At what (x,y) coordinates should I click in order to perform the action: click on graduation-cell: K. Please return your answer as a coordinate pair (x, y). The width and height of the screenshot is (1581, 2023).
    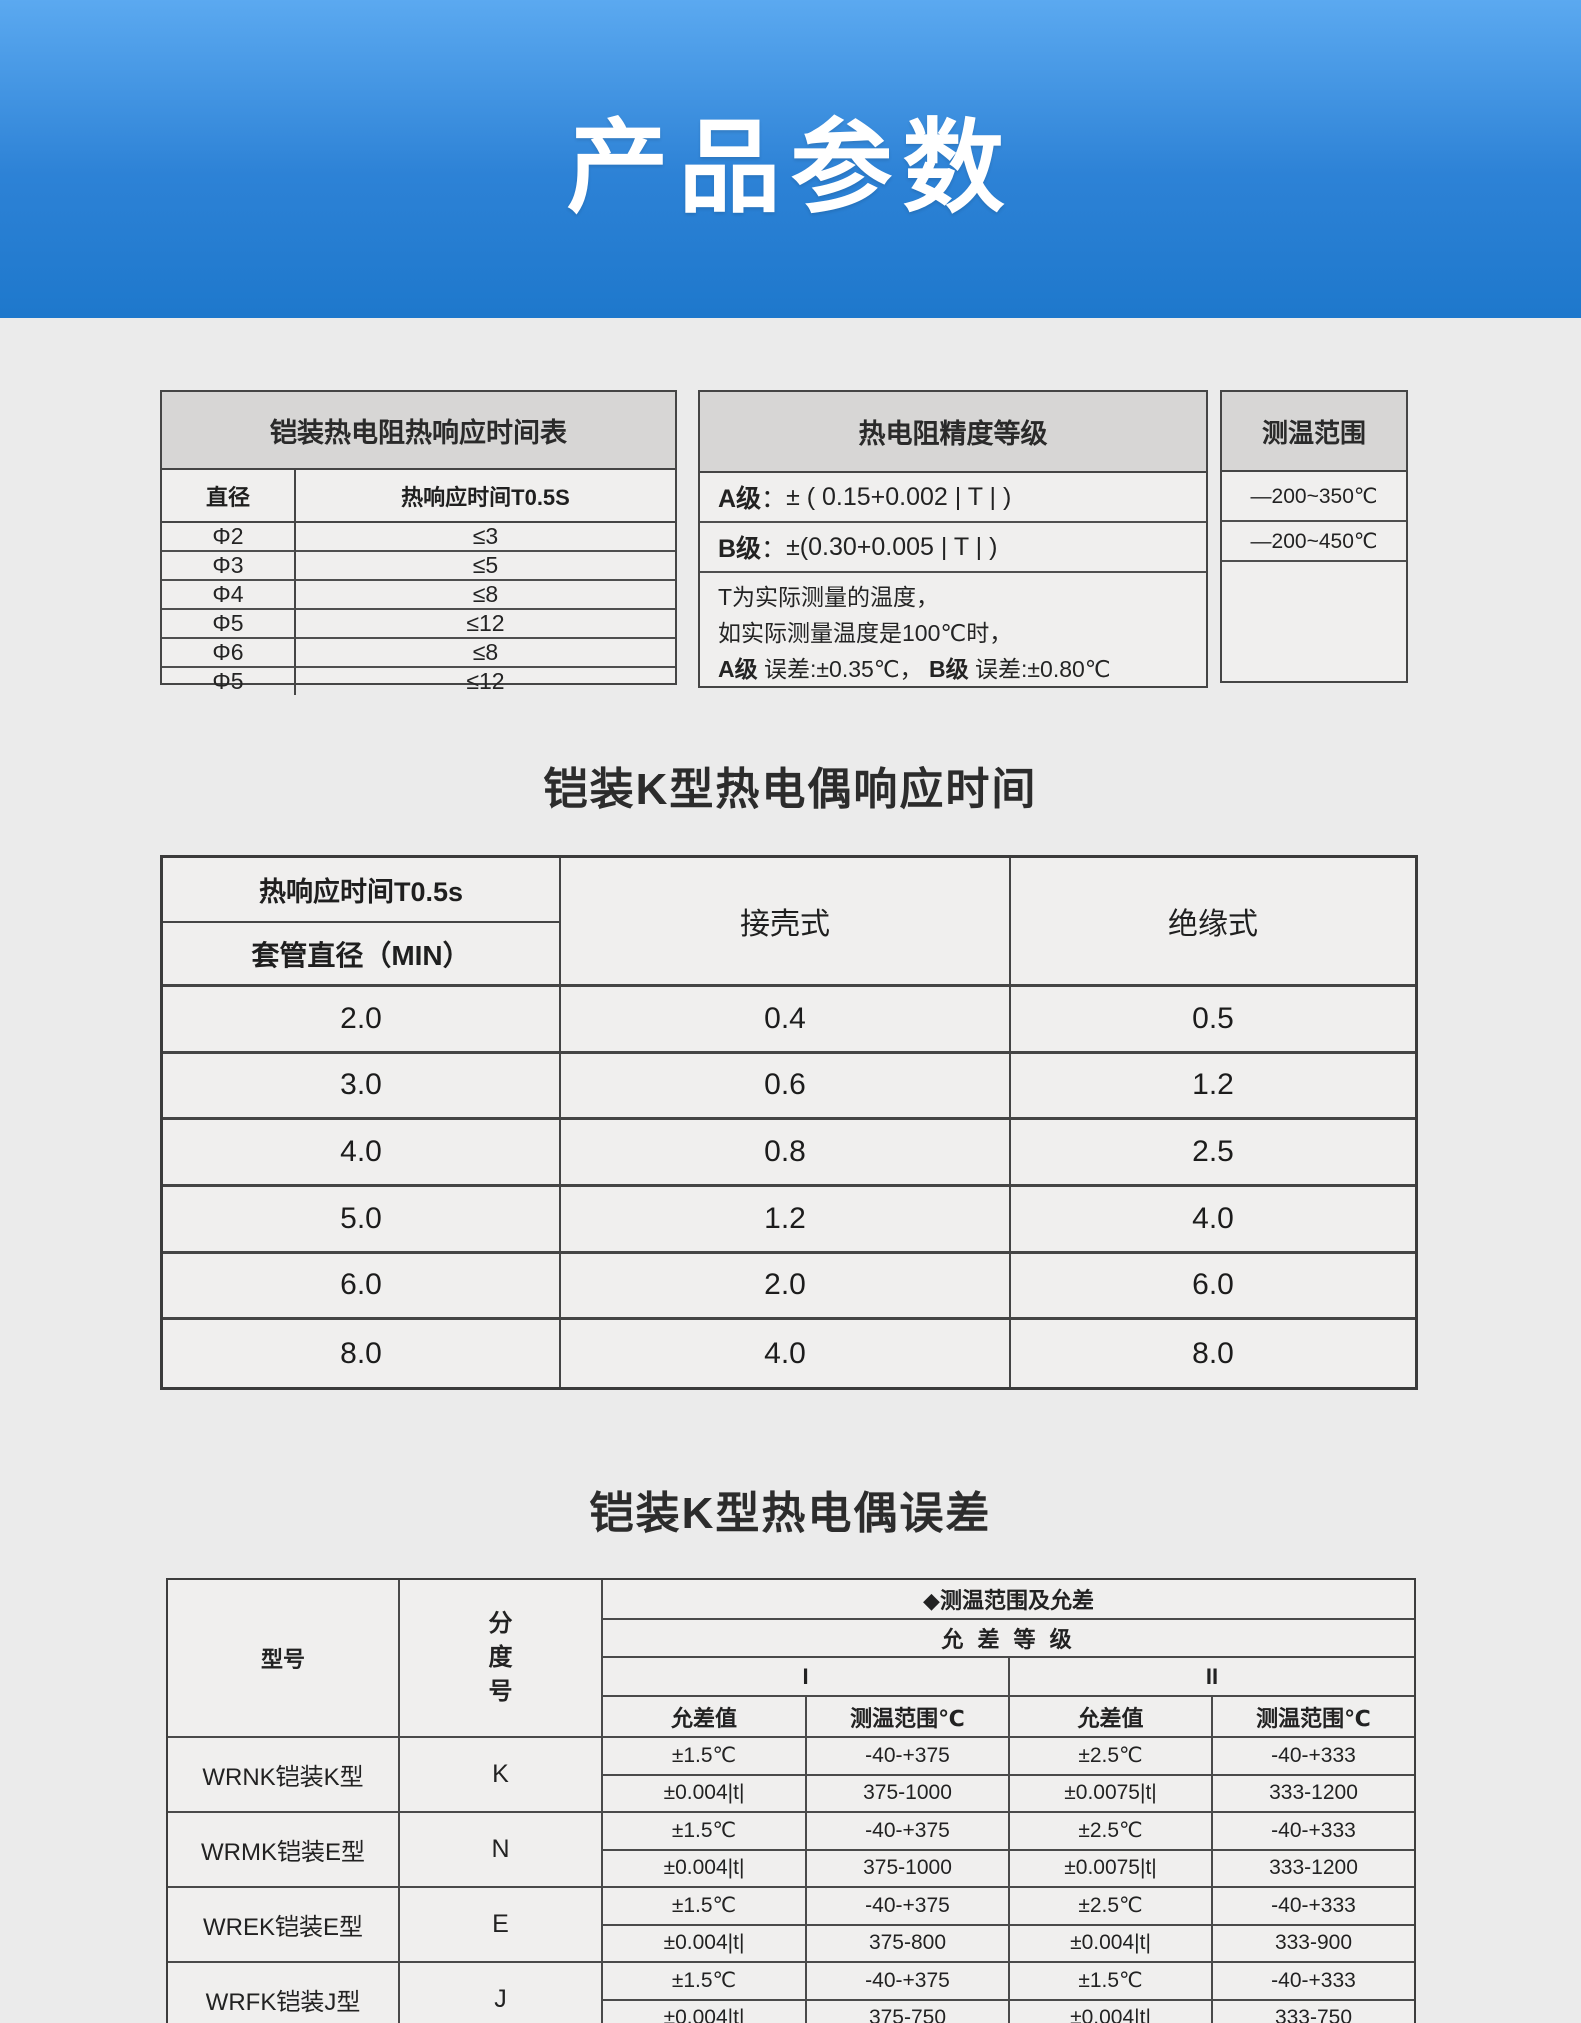
    Looking at the image, I should click on (501, 1775).